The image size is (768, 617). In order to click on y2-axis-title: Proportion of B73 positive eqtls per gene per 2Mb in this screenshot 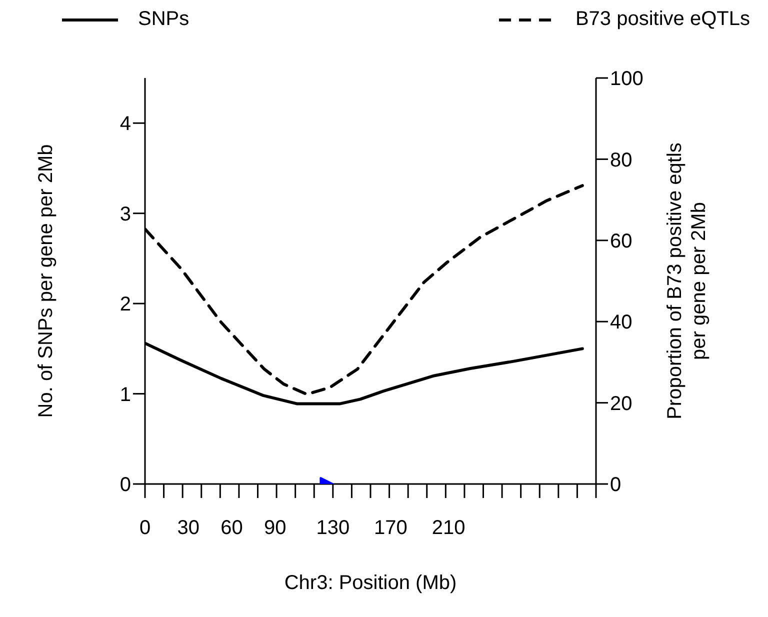, I will do `click(687, 281)`.